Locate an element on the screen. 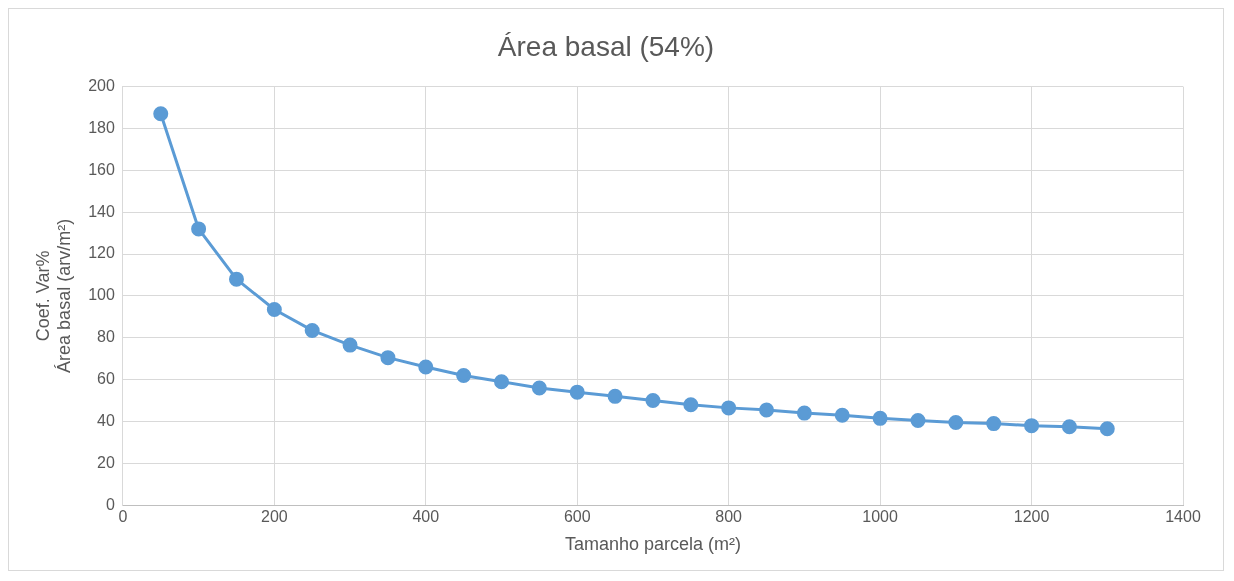 This screenshot has width=1234, height=581. x-tick-label: 400 is located at coordinates (426, 517).